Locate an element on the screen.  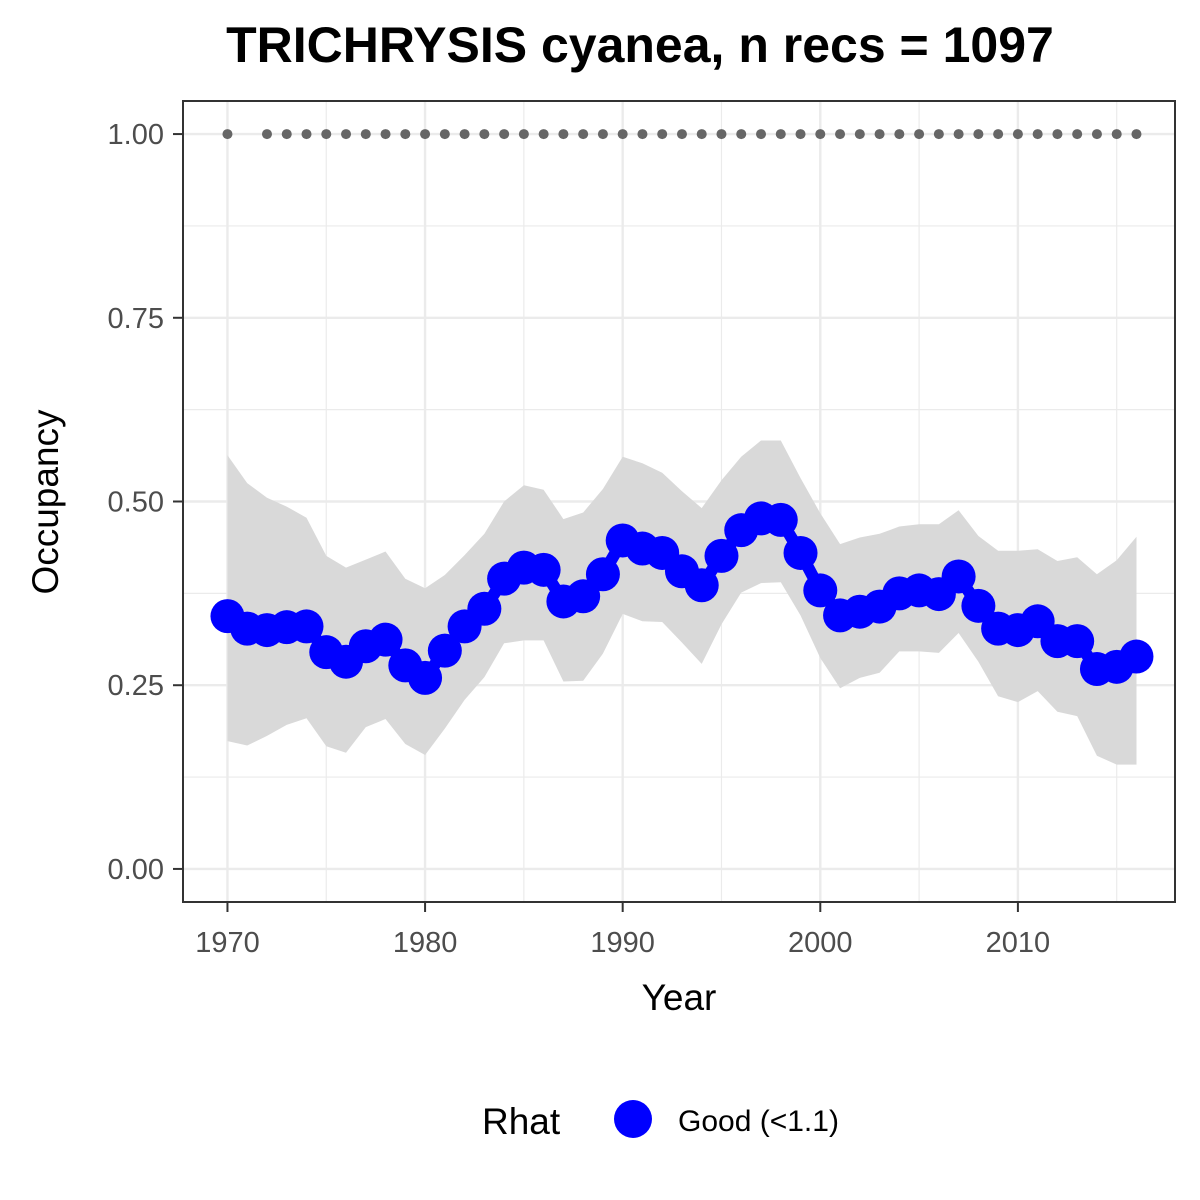
y-tick-label: 0.25 is located at coordinates (136, 686).